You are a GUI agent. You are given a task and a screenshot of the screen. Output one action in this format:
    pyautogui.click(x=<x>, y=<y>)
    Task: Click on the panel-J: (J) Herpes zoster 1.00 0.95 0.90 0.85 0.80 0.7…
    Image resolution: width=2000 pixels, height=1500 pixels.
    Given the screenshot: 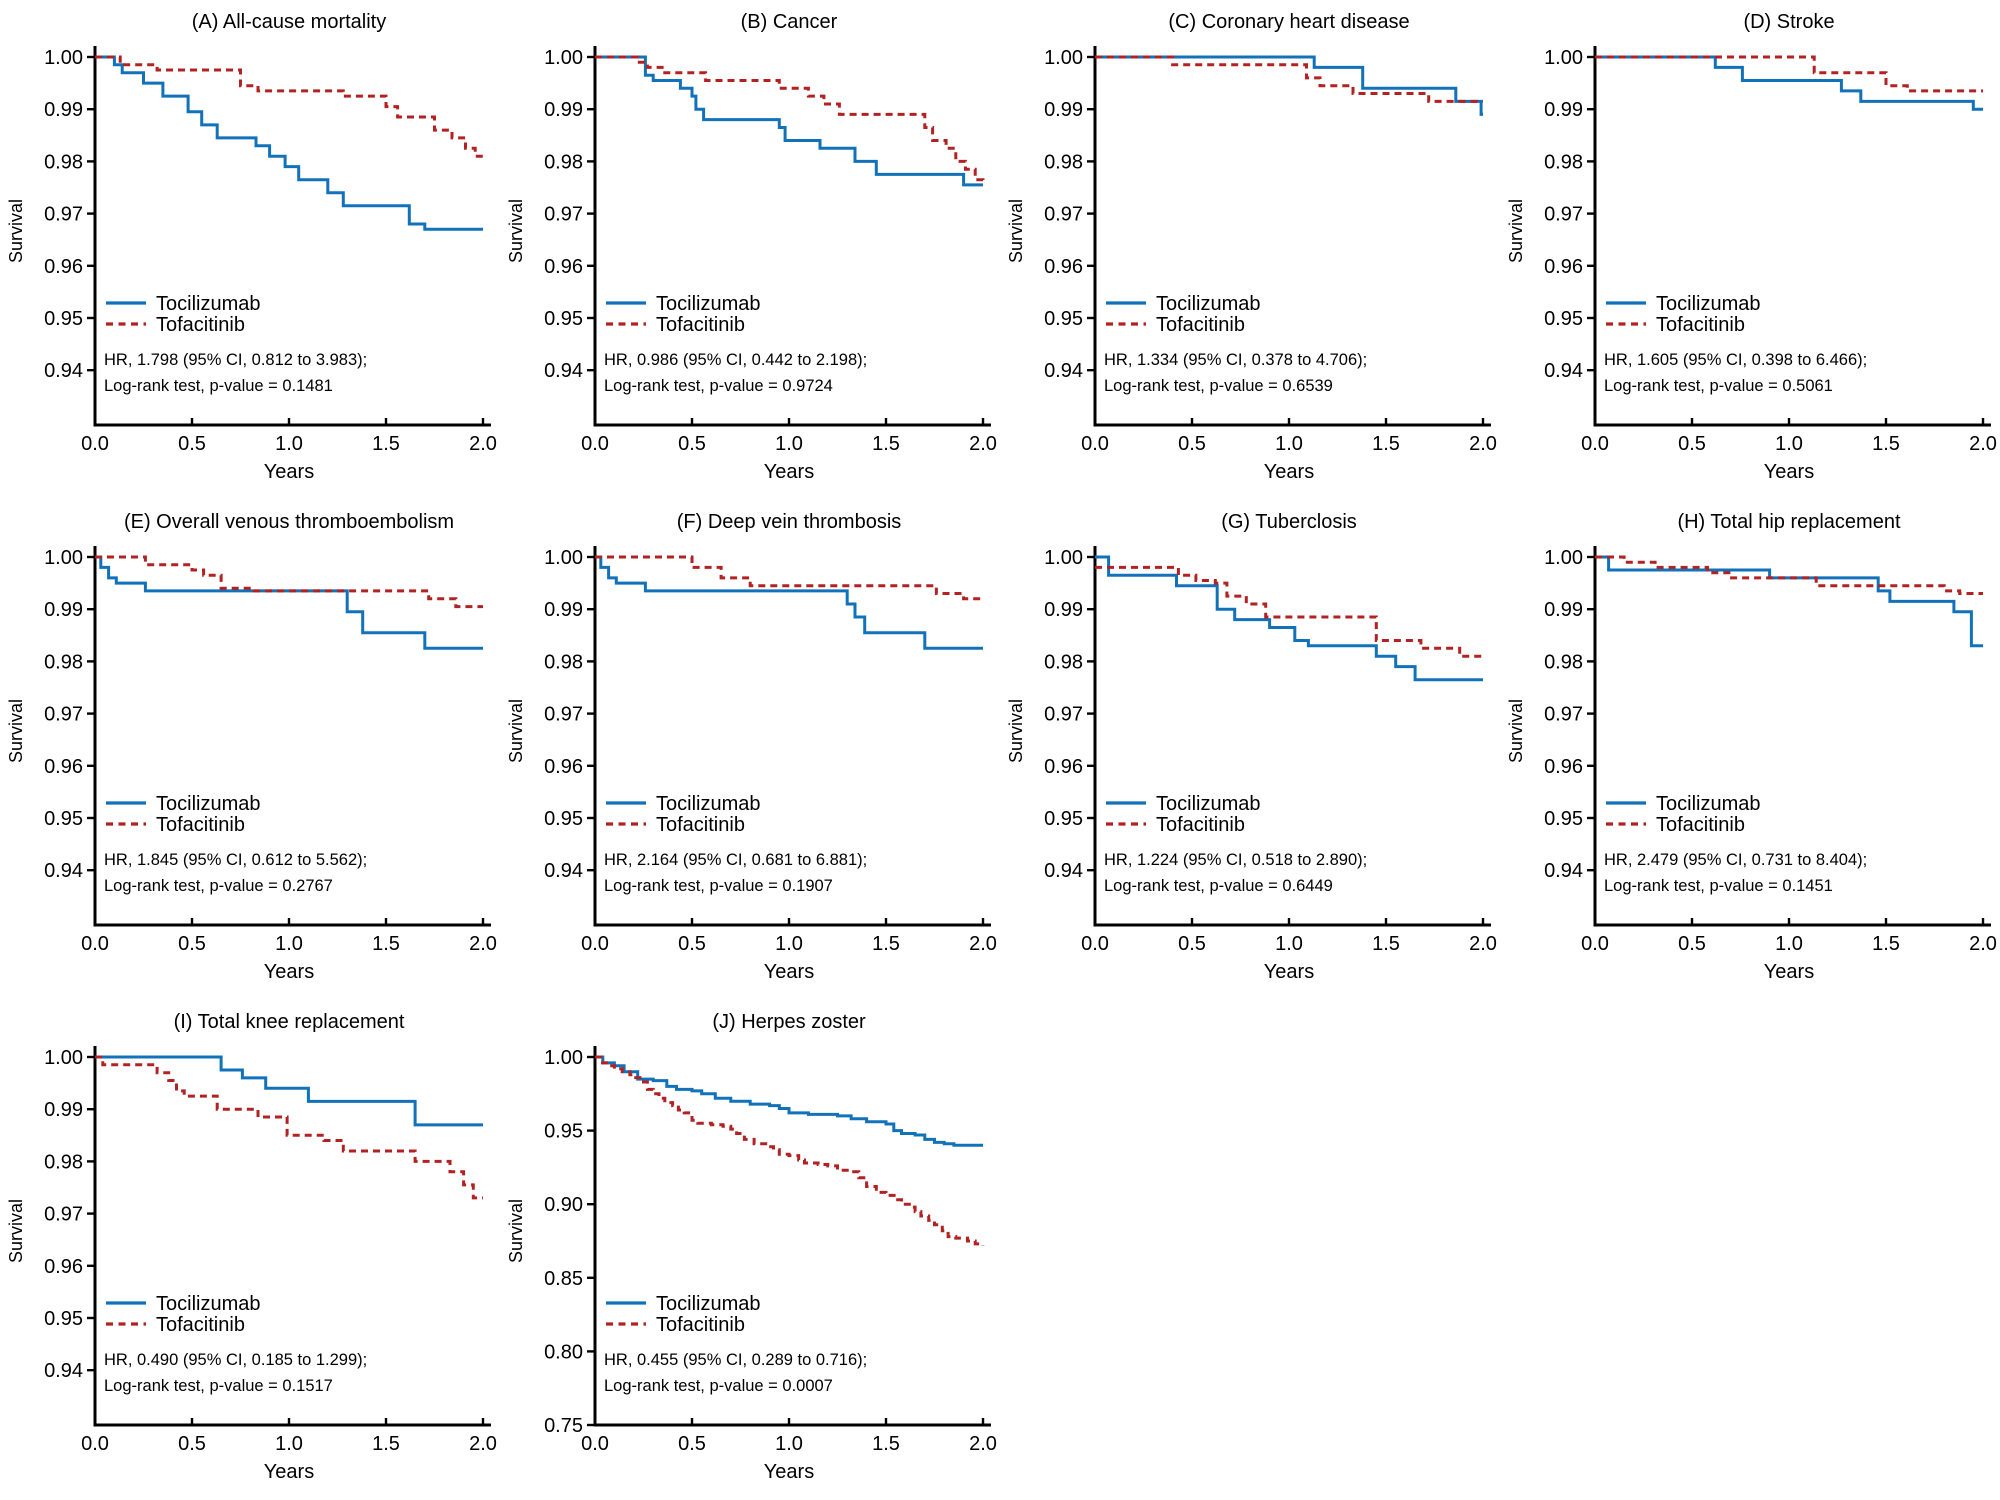 What is the action you would take?
    pyautogui.click(x=751, y=1247)
    